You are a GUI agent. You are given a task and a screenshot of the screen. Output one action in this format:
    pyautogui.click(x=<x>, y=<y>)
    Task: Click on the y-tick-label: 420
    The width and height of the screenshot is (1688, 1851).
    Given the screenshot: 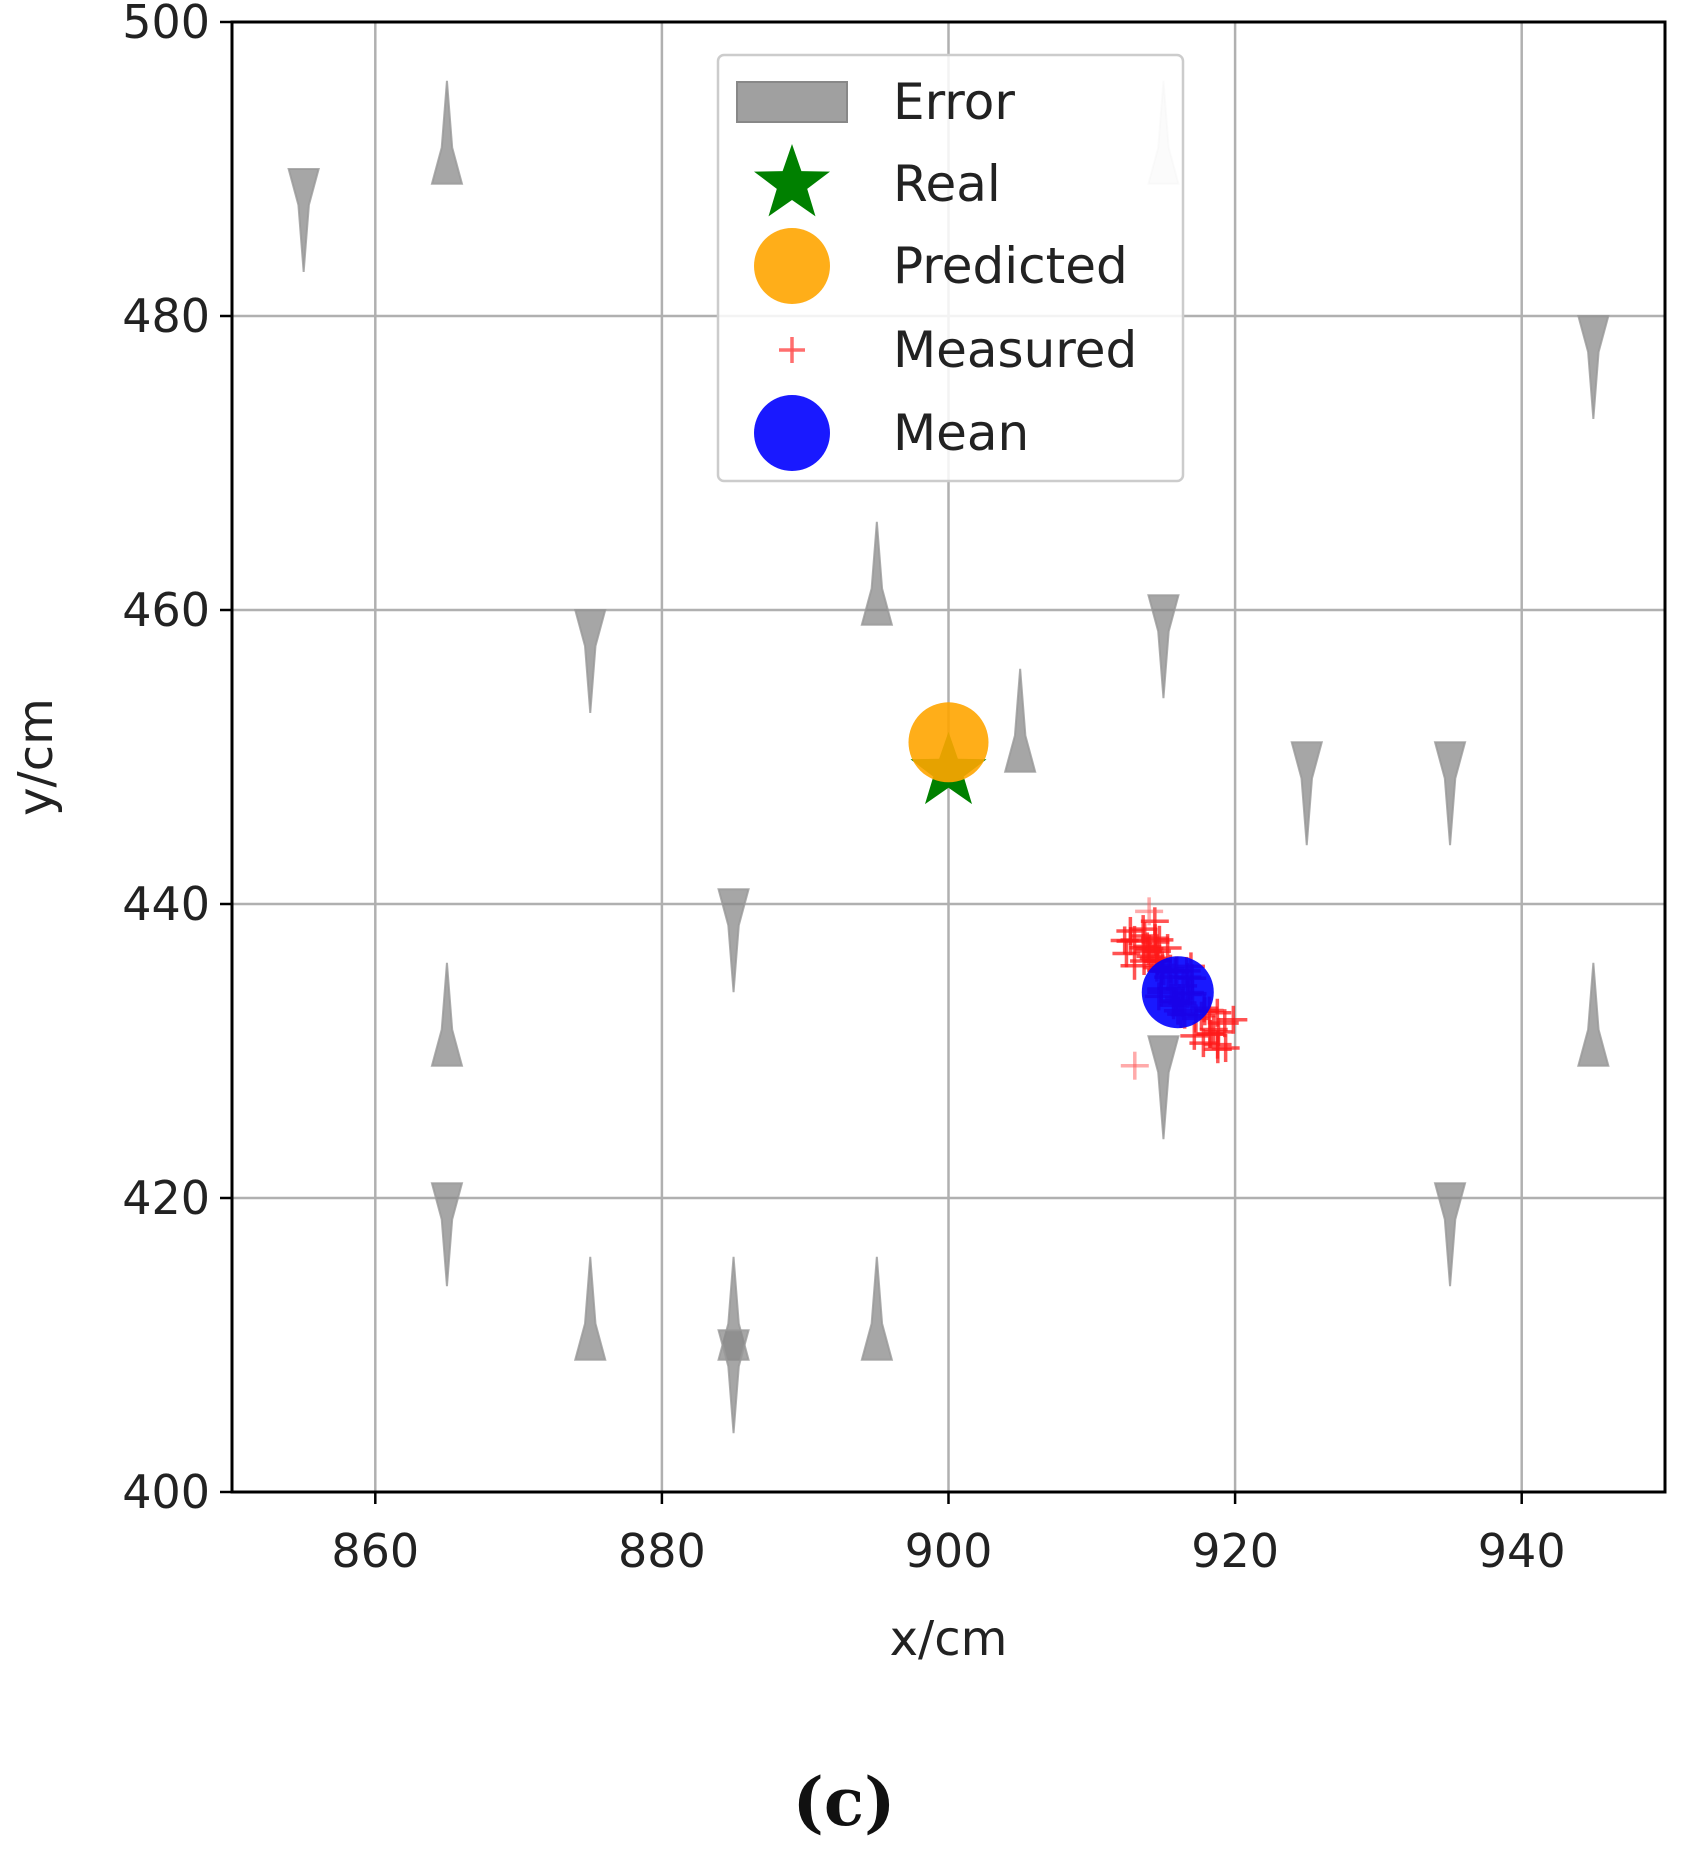 What is the action you would take?
    pyautogui.click(x=166, y=1198)
    